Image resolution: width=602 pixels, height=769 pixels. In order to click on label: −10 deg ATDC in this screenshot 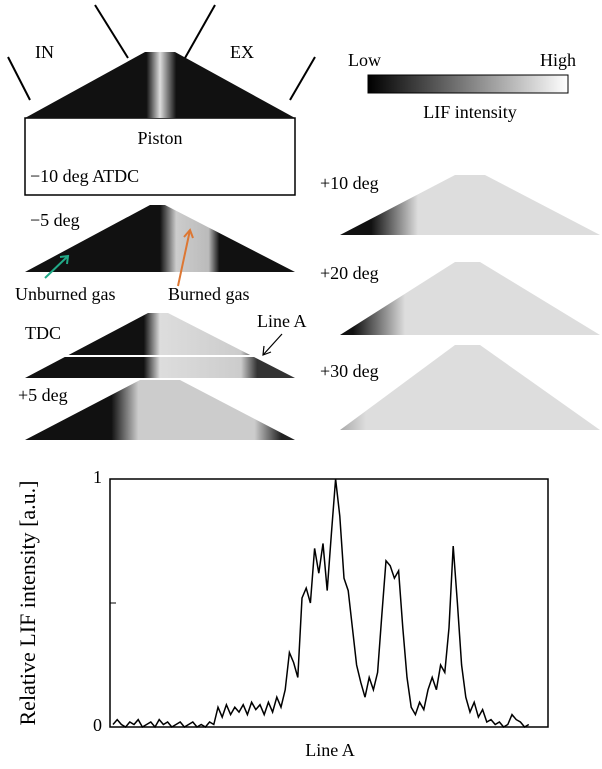, I will do `click(84, 176)`.